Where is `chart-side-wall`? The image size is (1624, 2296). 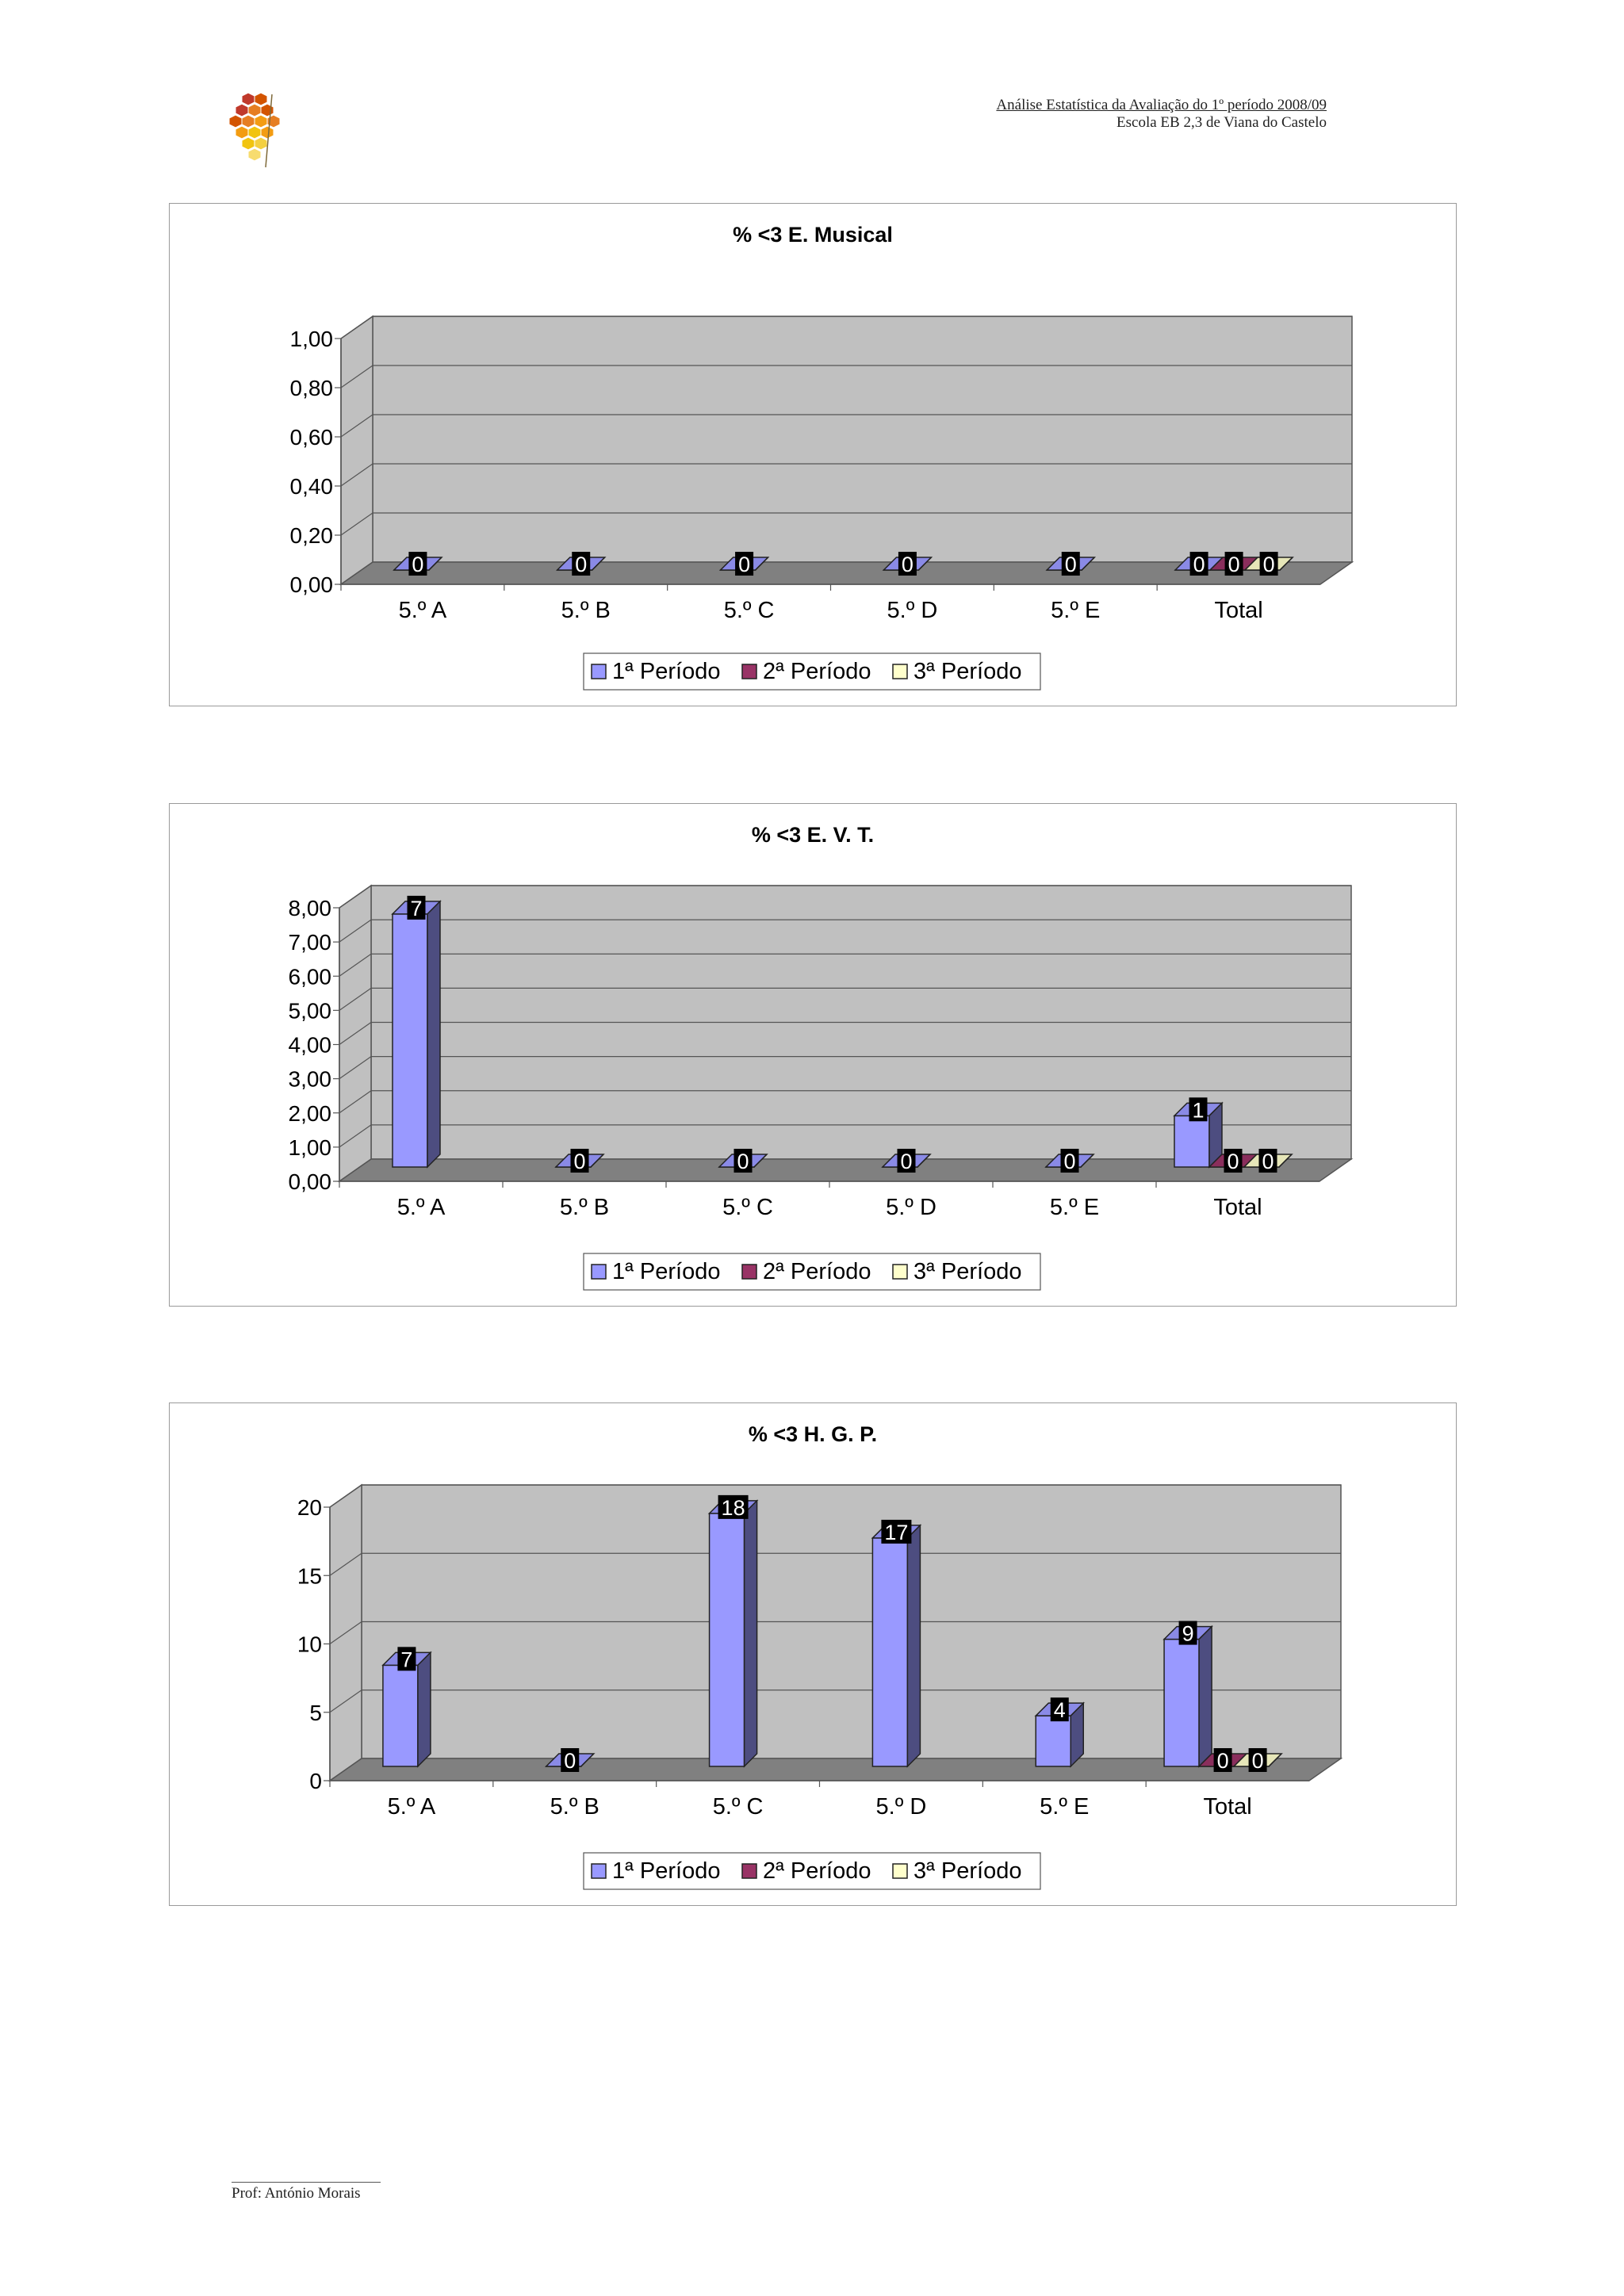
chart-side-wall is located at coordinates (356, 451).